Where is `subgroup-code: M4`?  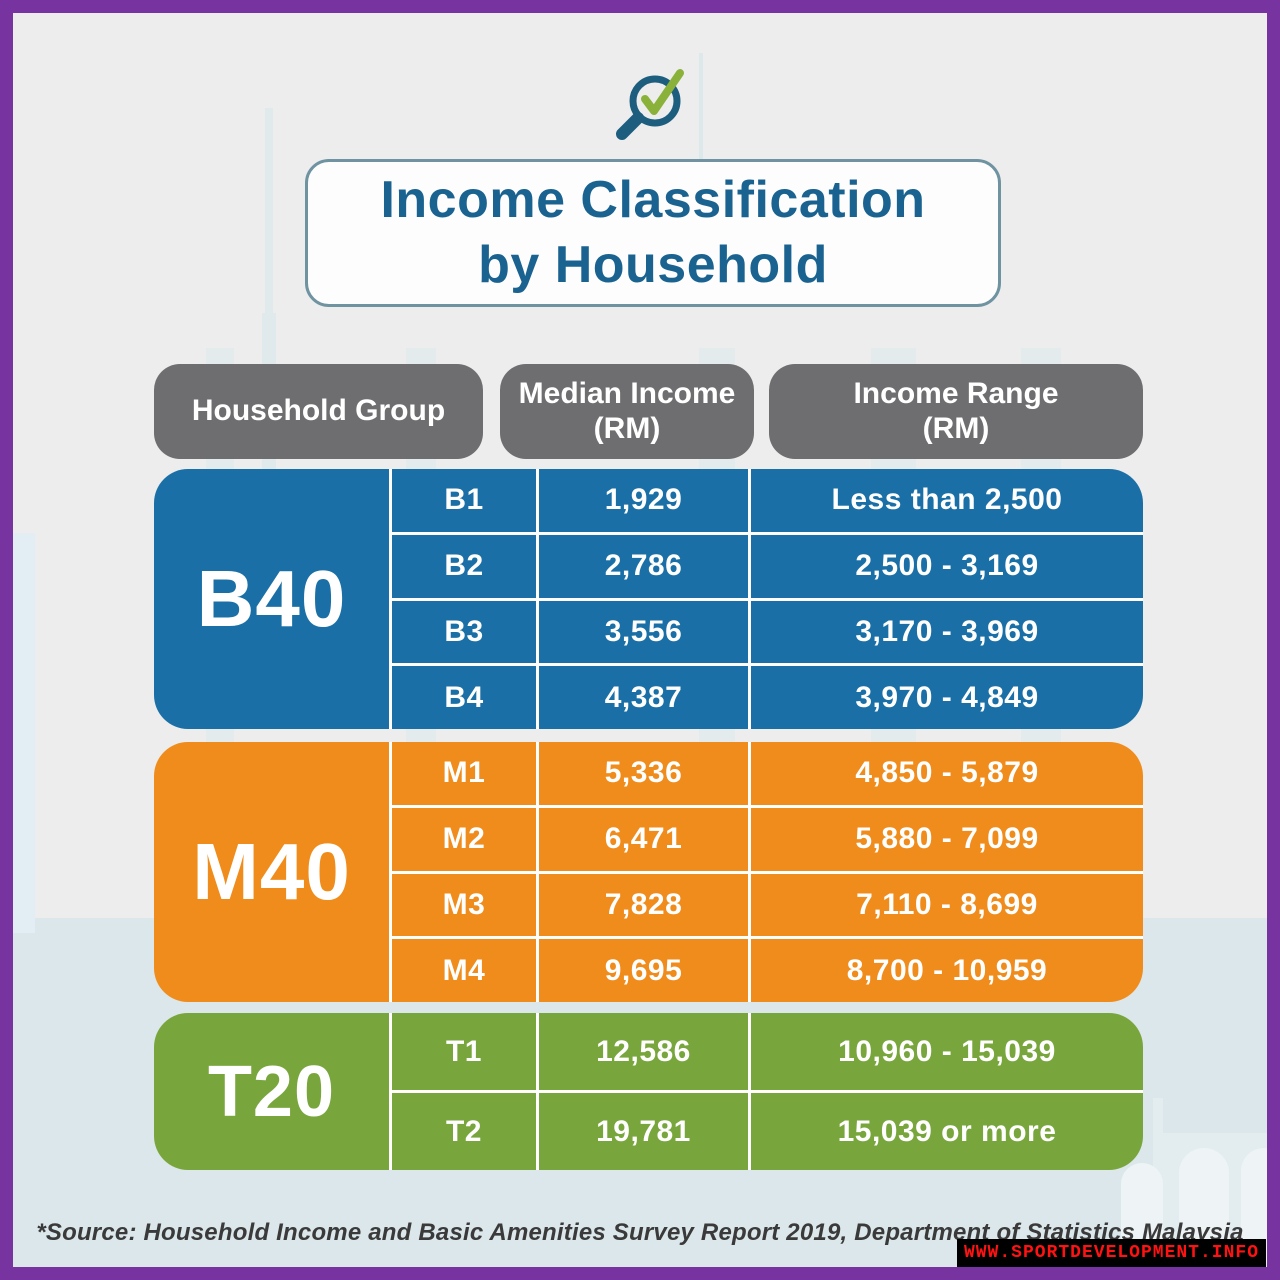
subgroup-code: M4 is located at coordinates (465, 970).